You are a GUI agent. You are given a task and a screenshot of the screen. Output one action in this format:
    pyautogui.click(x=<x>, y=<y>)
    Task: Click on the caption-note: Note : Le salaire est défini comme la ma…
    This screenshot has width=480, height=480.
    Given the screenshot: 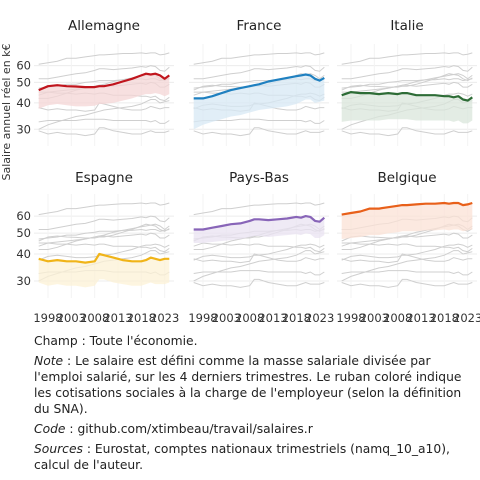 What is the action you would take?
    pyautogui.click(x=254, y=385)
    